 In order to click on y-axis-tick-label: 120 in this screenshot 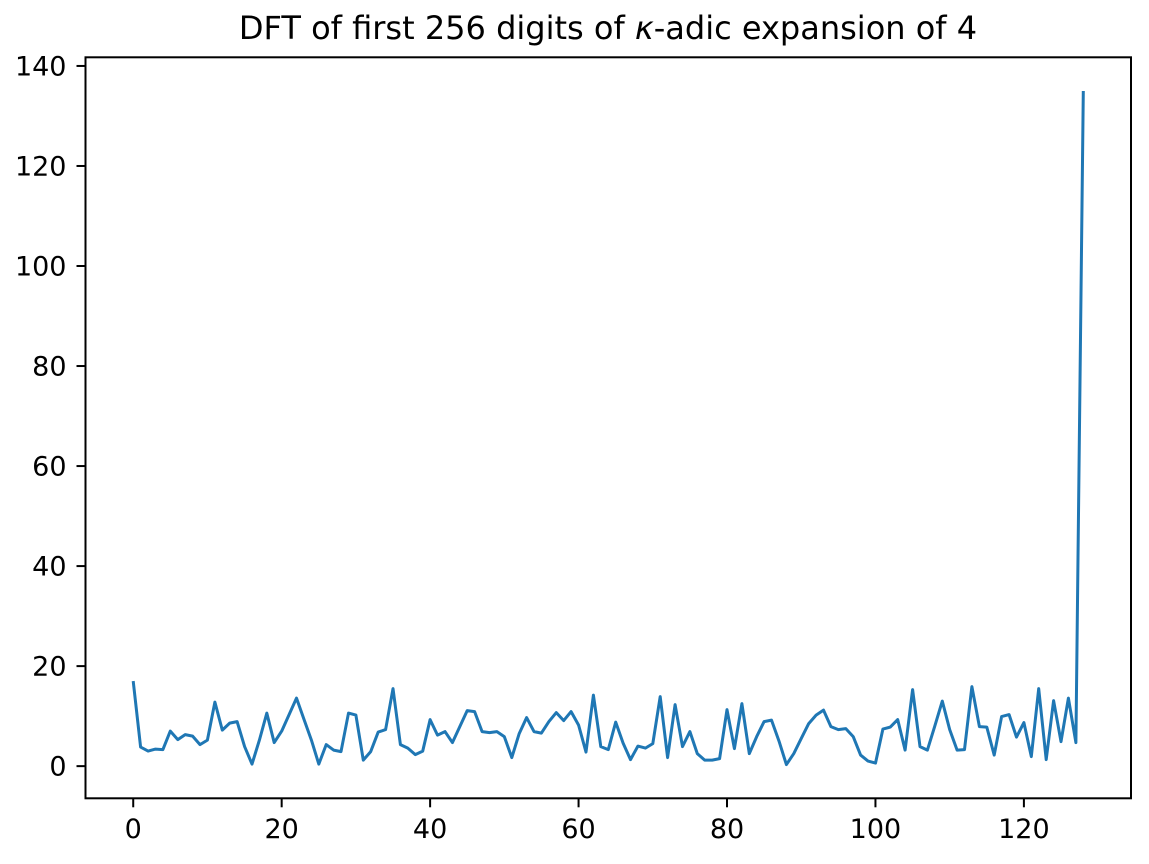, I will do `click(41, 166)`.